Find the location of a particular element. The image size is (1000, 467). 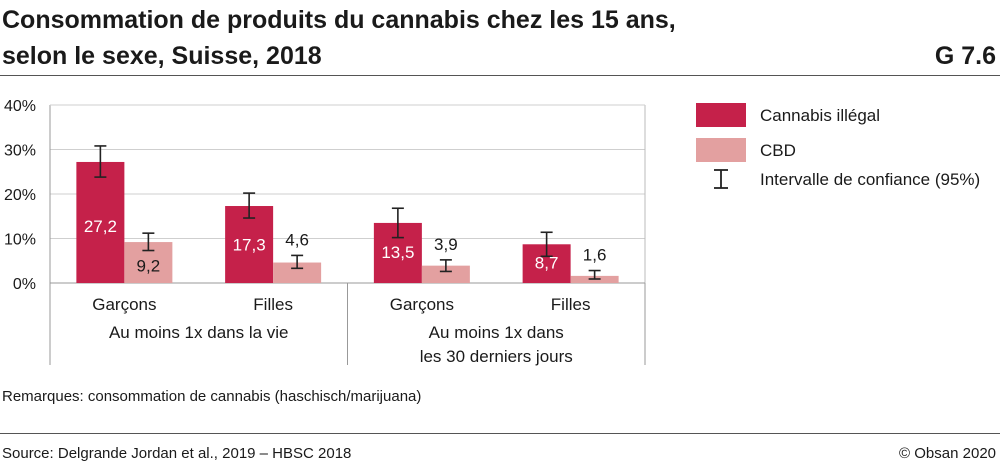

top-rule is located at coordinates (500, 75).